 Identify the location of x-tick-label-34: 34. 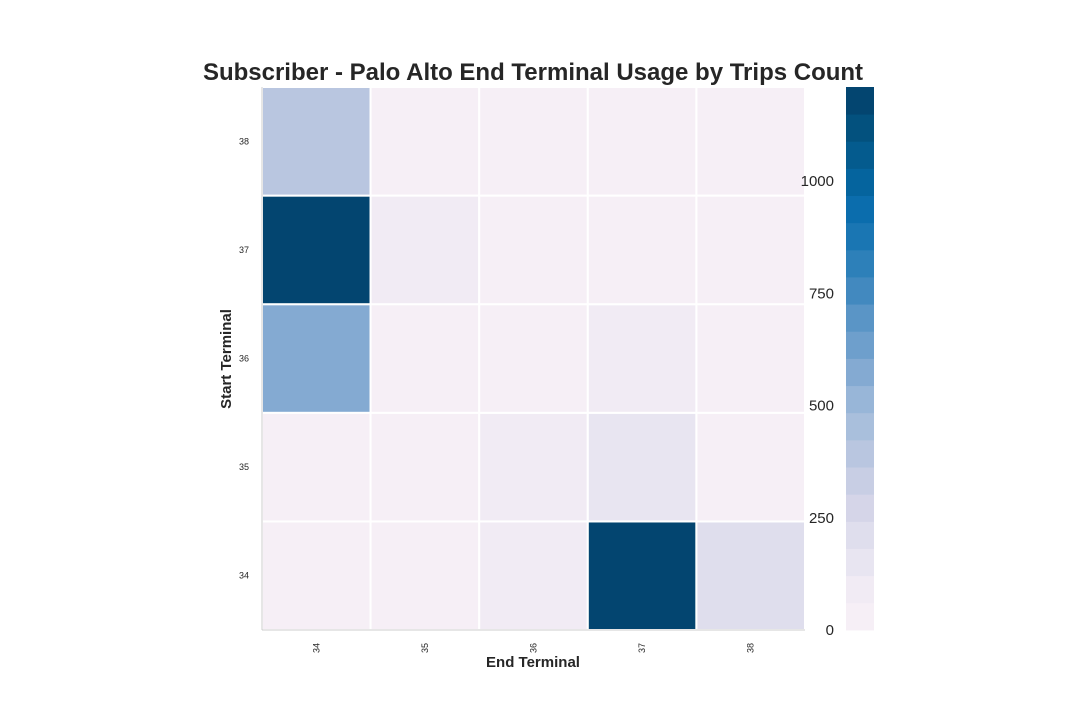
(316, 648).